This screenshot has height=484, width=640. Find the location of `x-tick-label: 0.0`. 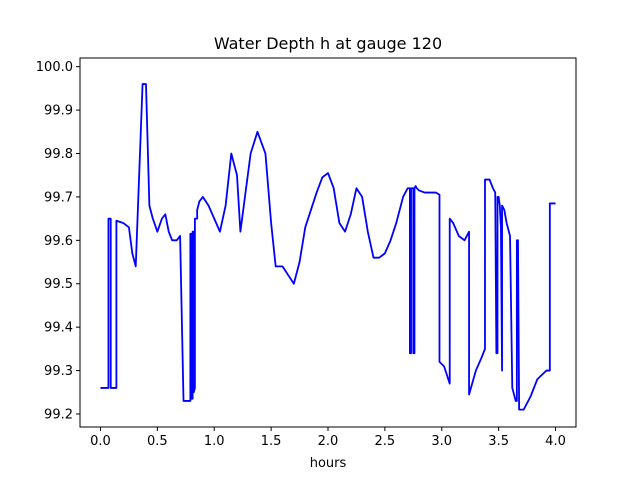

x-tick-label: 0.0 is located at coordinates (100, 441).